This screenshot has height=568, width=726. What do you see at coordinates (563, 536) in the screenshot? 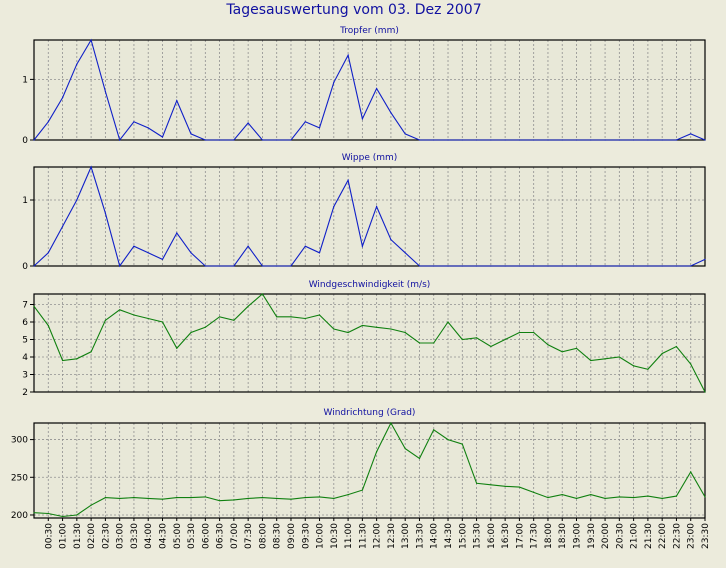
I see `x-tick-label: 18:30` at bounding box center [563, 536].